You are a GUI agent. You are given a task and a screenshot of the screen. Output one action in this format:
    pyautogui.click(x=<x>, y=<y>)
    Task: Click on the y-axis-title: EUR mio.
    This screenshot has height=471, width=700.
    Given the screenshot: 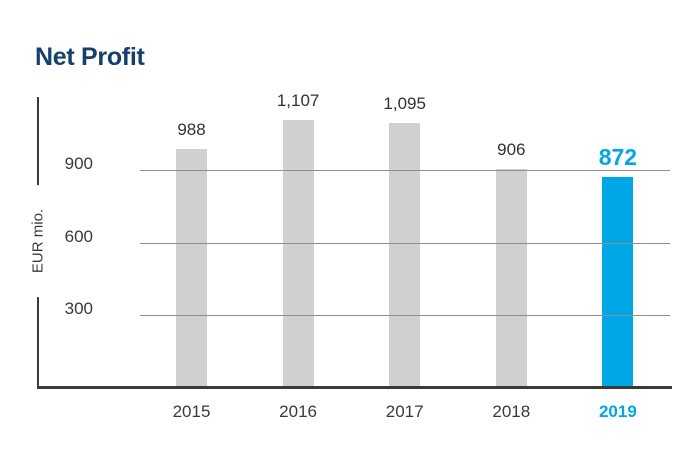 What is the action you would take?
    pyautogui.click(x=38, y=241)
    